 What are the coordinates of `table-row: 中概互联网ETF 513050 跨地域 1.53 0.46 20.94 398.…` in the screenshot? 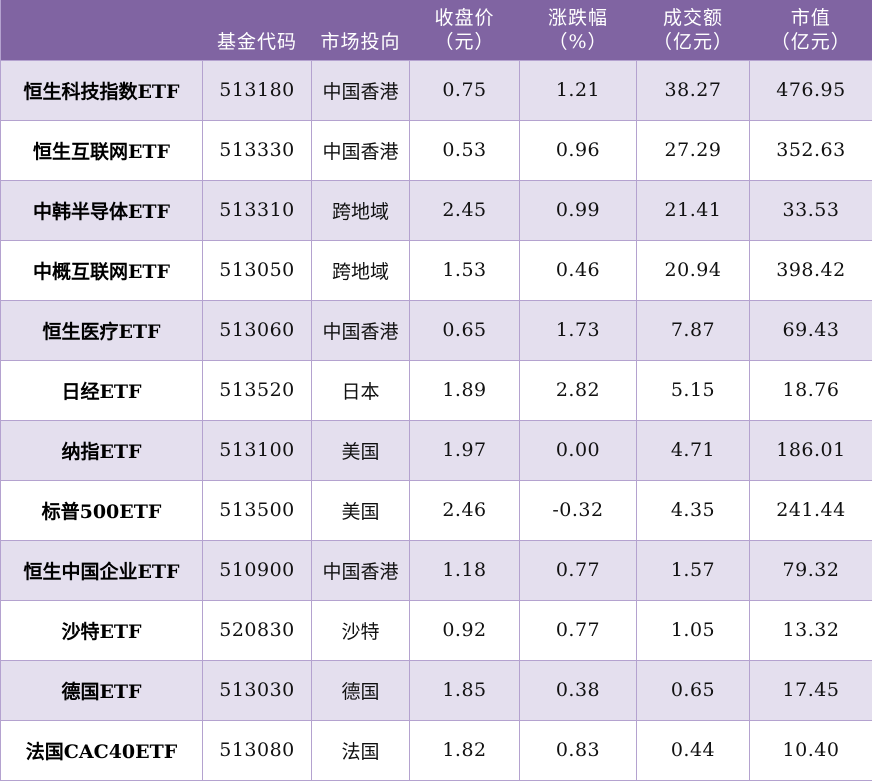 It's located at (436, 270).